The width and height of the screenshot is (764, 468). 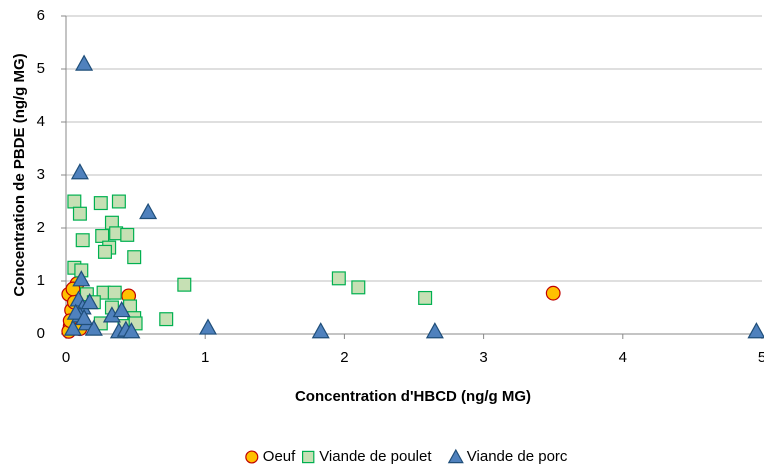 What do you see at coordinates (375, 456) in the screenshot?
I see `legend-label: Viande de poulet` at bounding box center [375, 456].